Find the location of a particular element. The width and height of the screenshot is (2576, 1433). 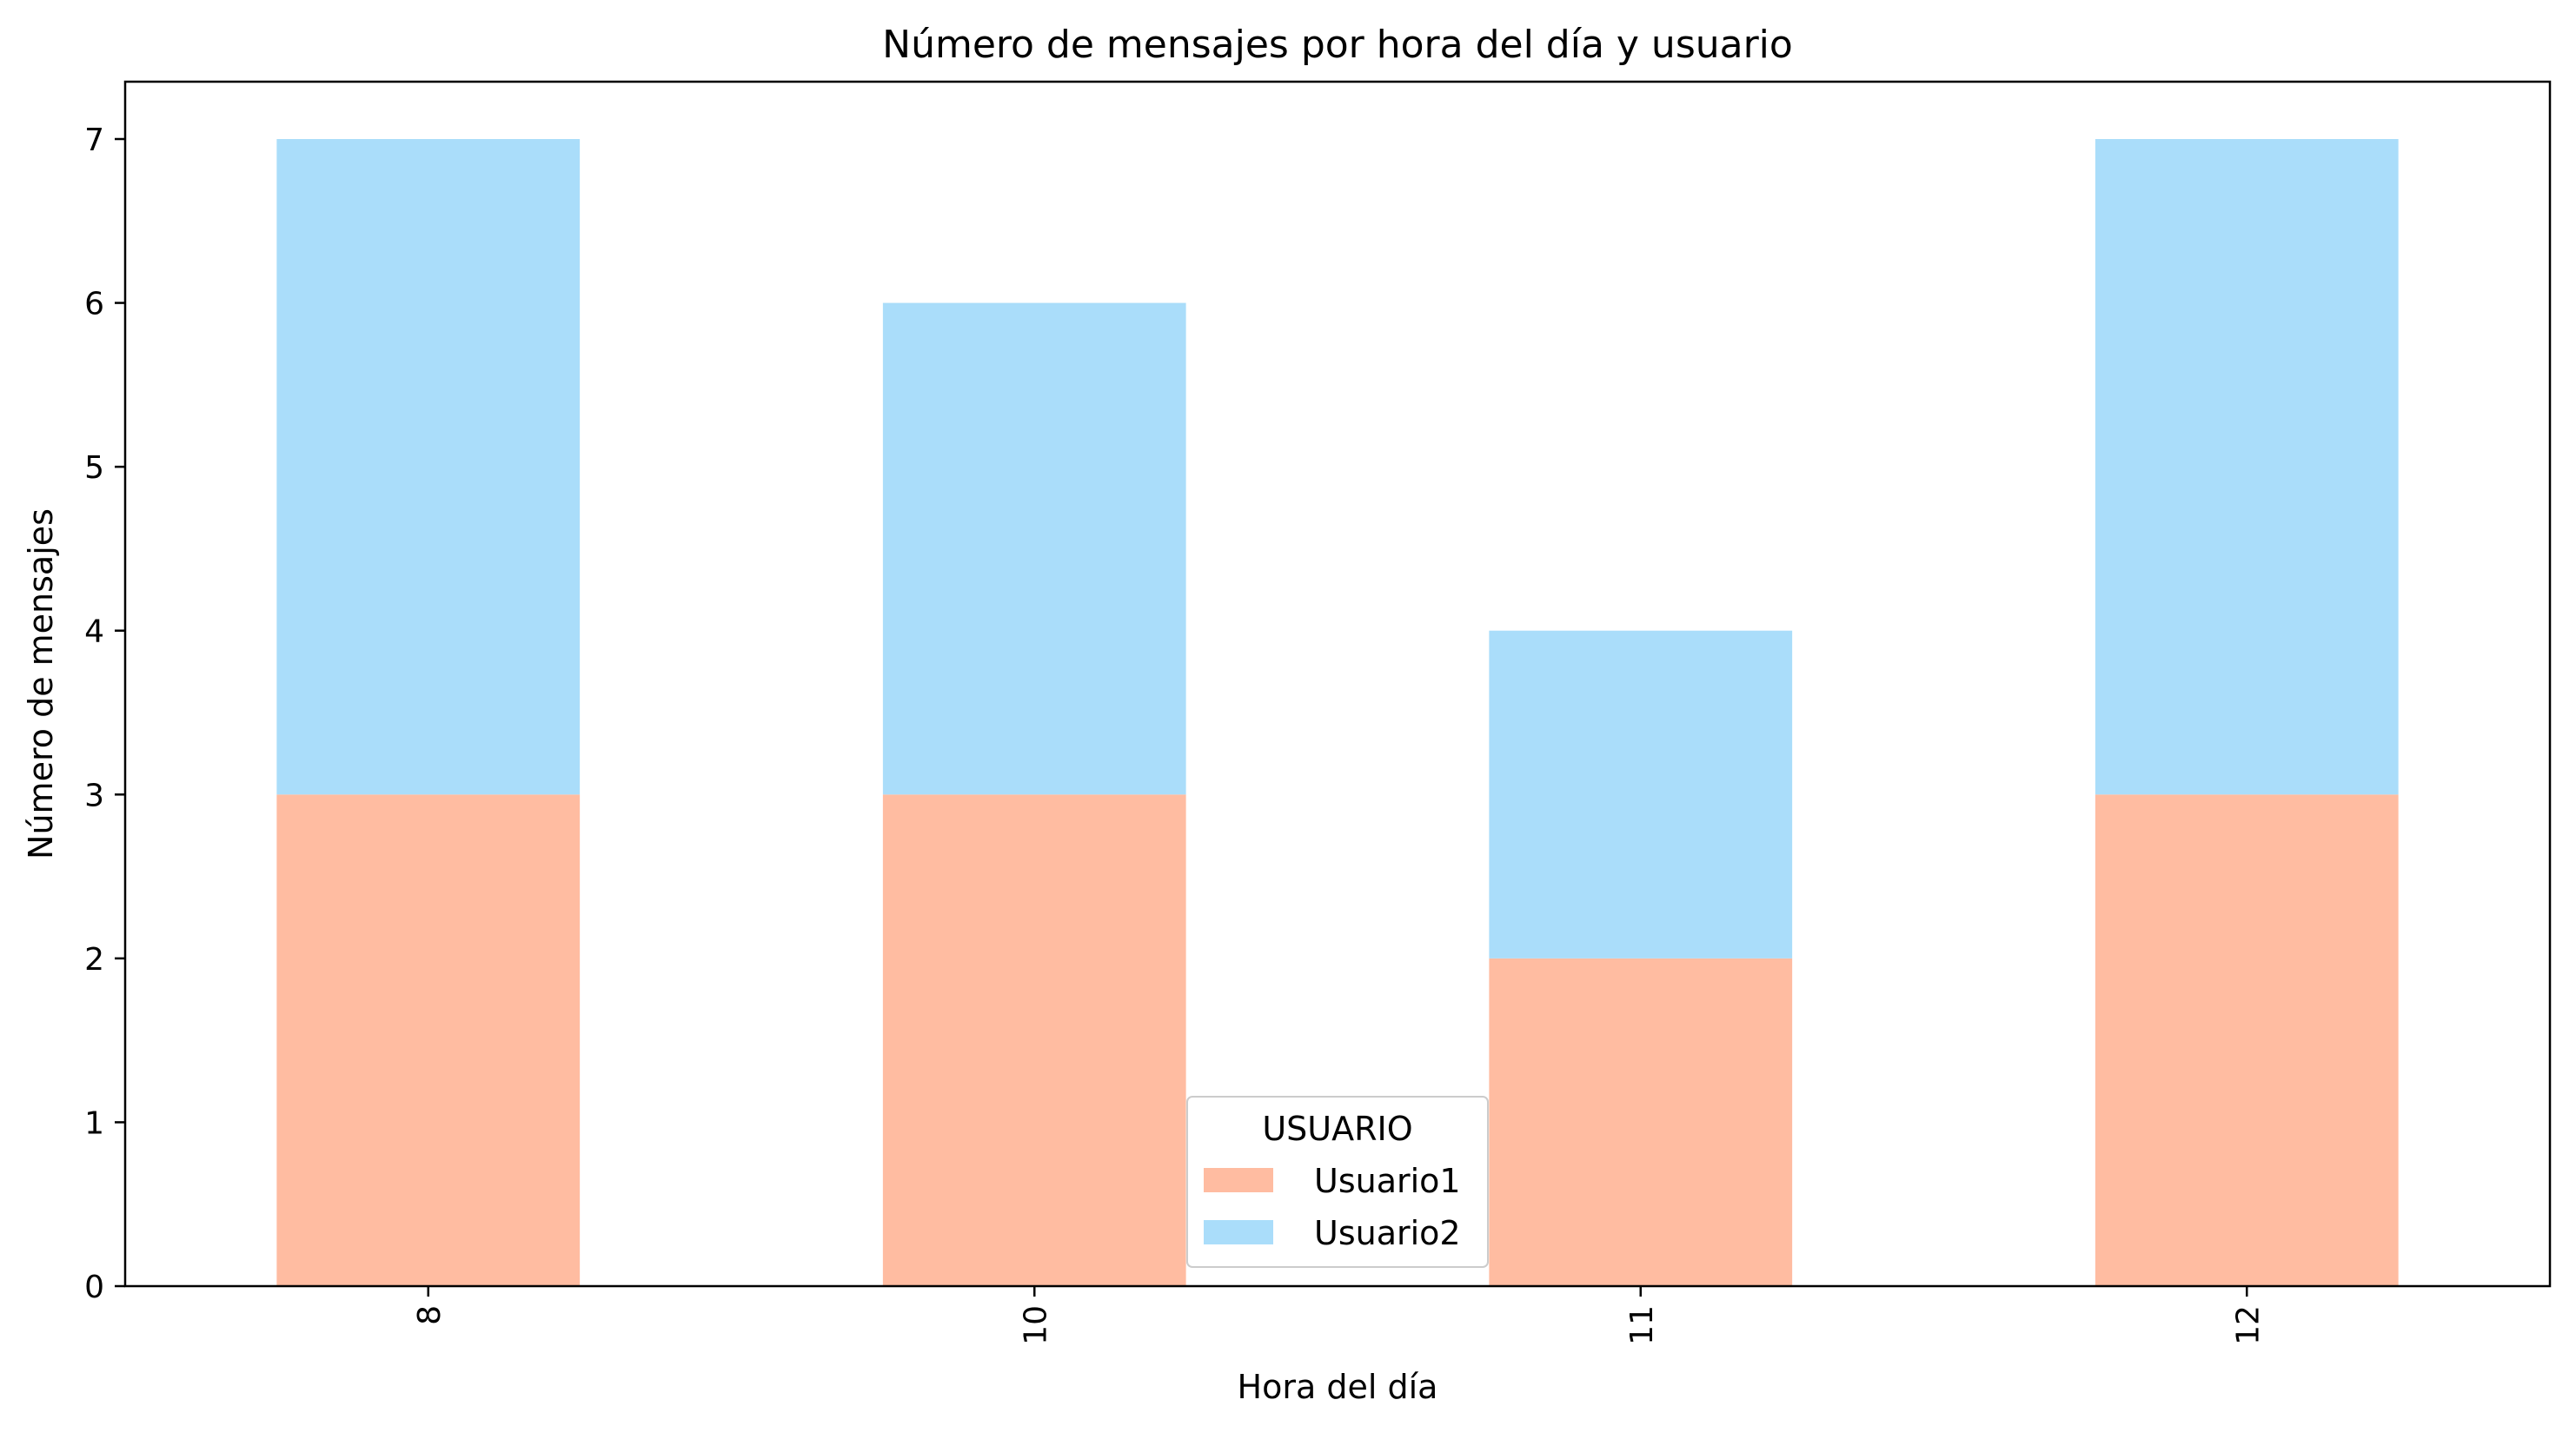

y-axis-label: Número de mensajes is located at coordinates (41, 683).